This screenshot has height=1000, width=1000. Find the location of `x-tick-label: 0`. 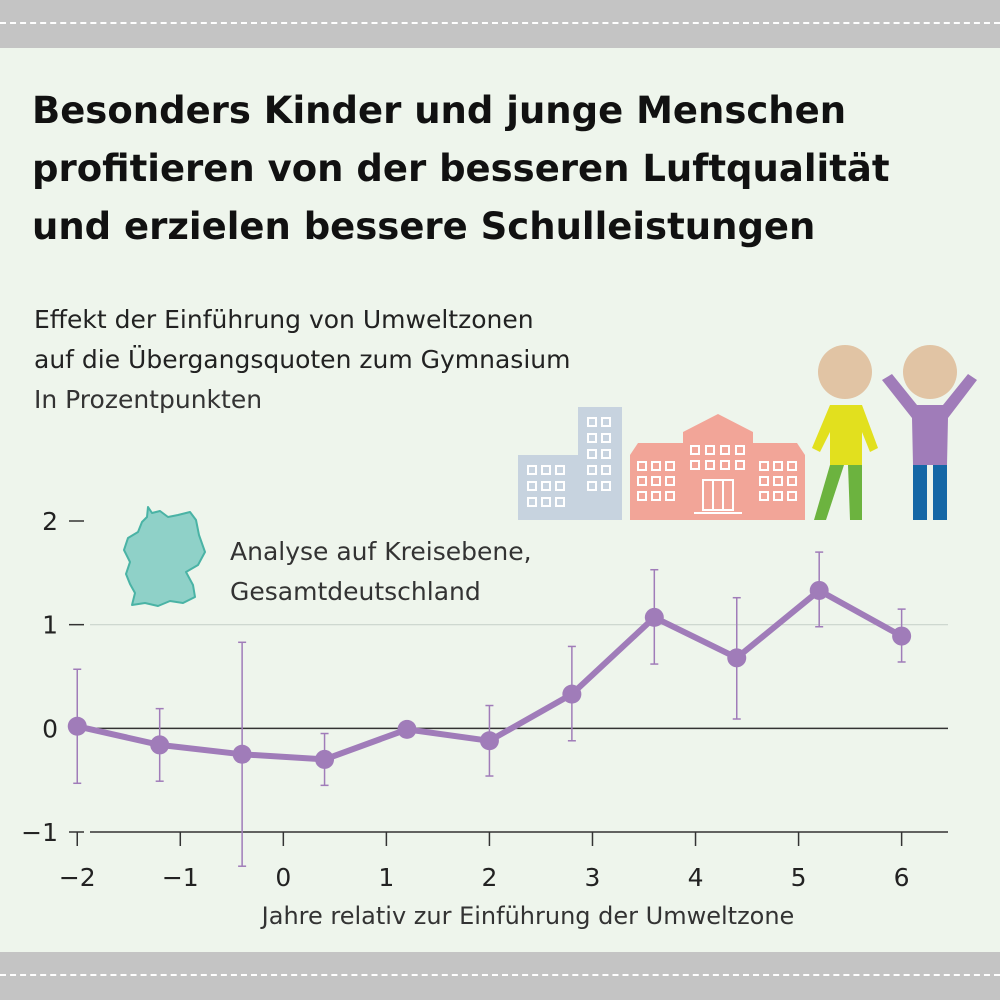

x-tick-label: 0 is located at coordinates (283, 877).